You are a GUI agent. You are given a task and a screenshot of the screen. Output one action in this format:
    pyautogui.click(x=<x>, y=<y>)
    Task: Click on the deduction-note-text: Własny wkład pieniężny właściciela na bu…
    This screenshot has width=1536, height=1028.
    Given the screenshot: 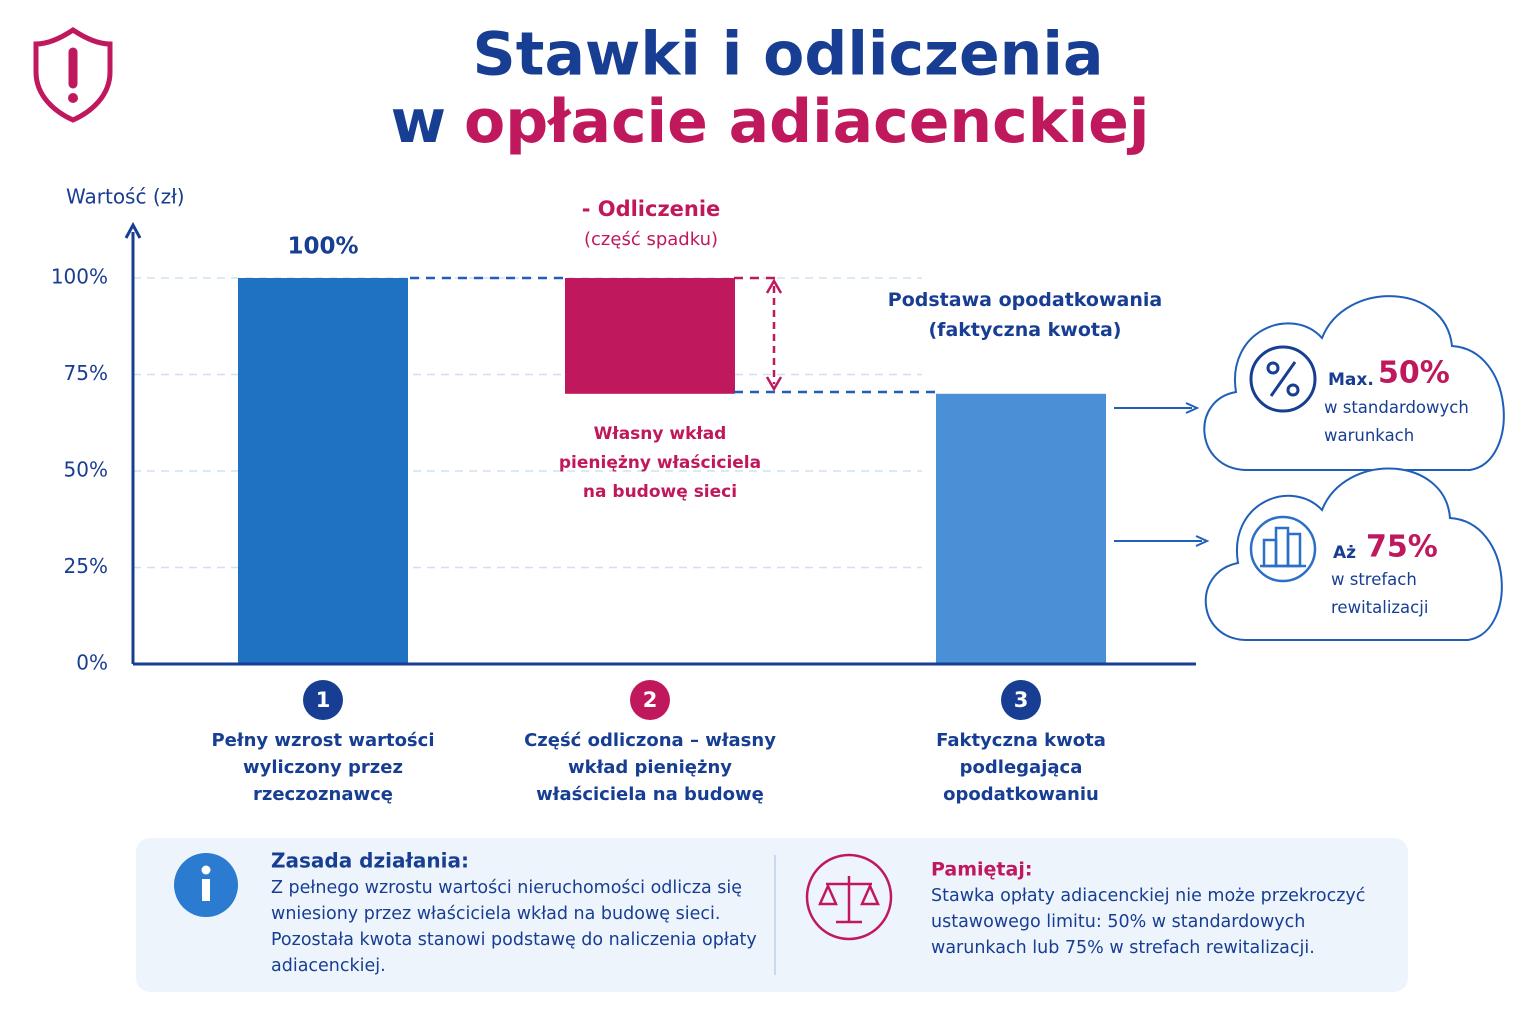 What is the action you would take?
    pyautogui.click(x=660, y=463)
    